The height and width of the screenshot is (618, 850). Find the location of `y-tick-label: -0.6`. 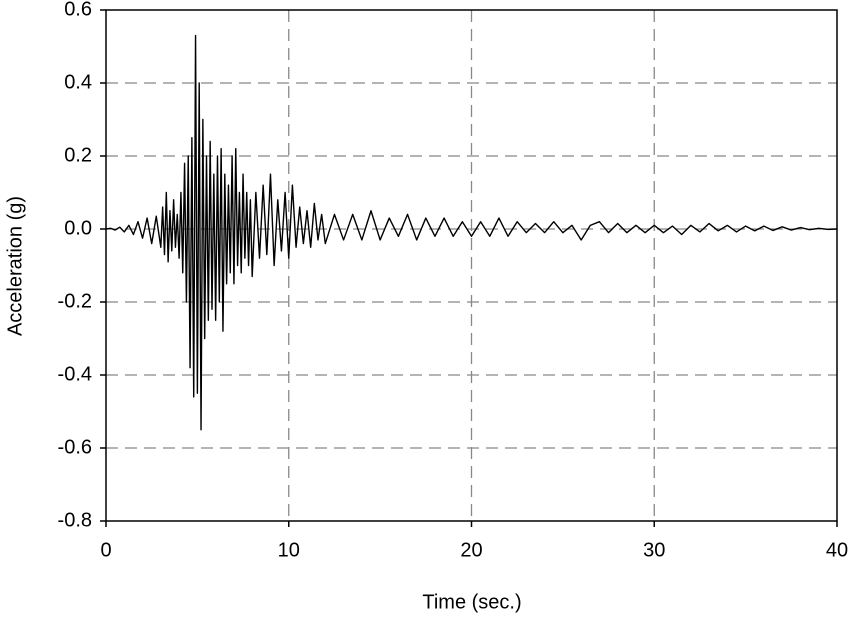

y-tick-label: -0.6 is located at coordinates (75, 447).